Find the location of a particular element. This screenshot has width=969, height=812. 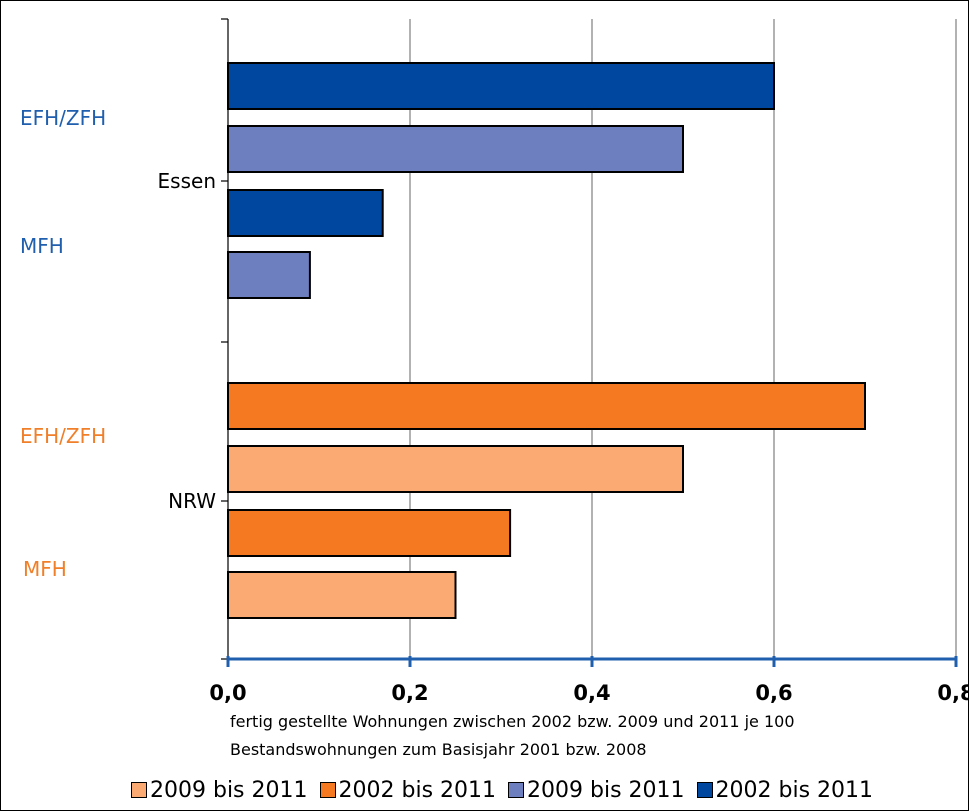

x-tick-label: 0,4 is located at coordinates (592, 693).